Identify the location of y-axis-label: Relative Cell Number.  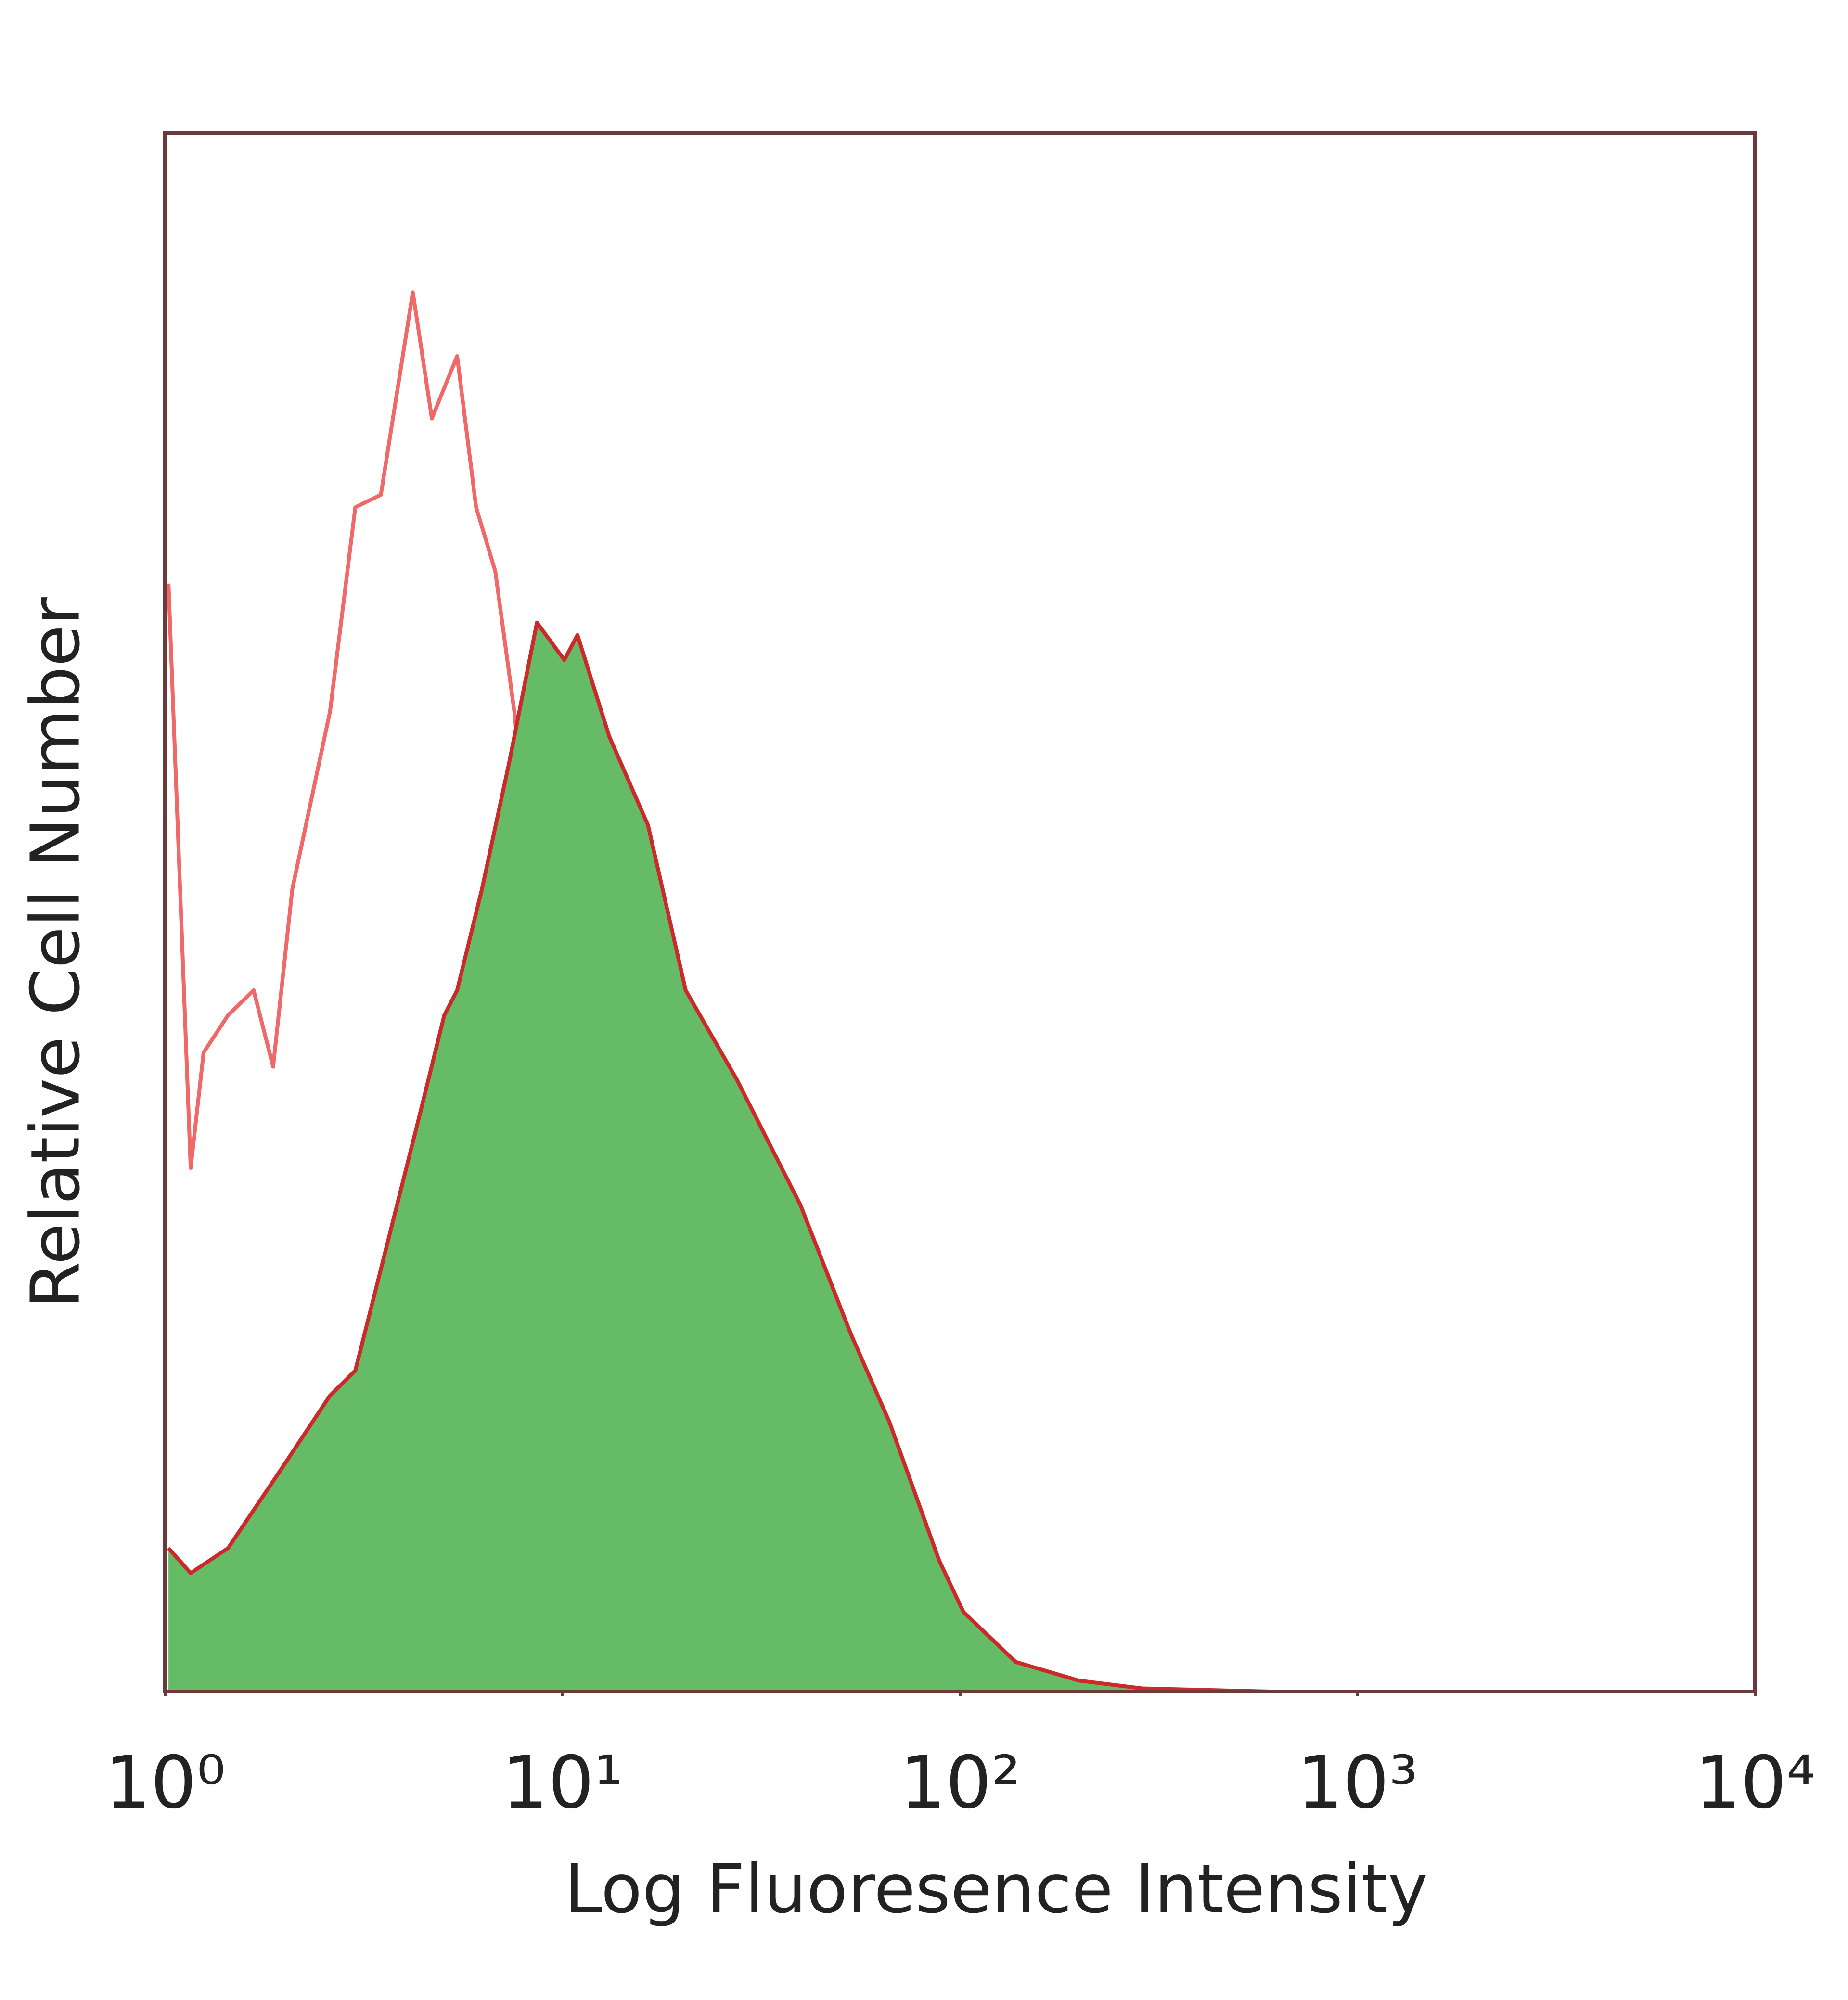
(56, 952).